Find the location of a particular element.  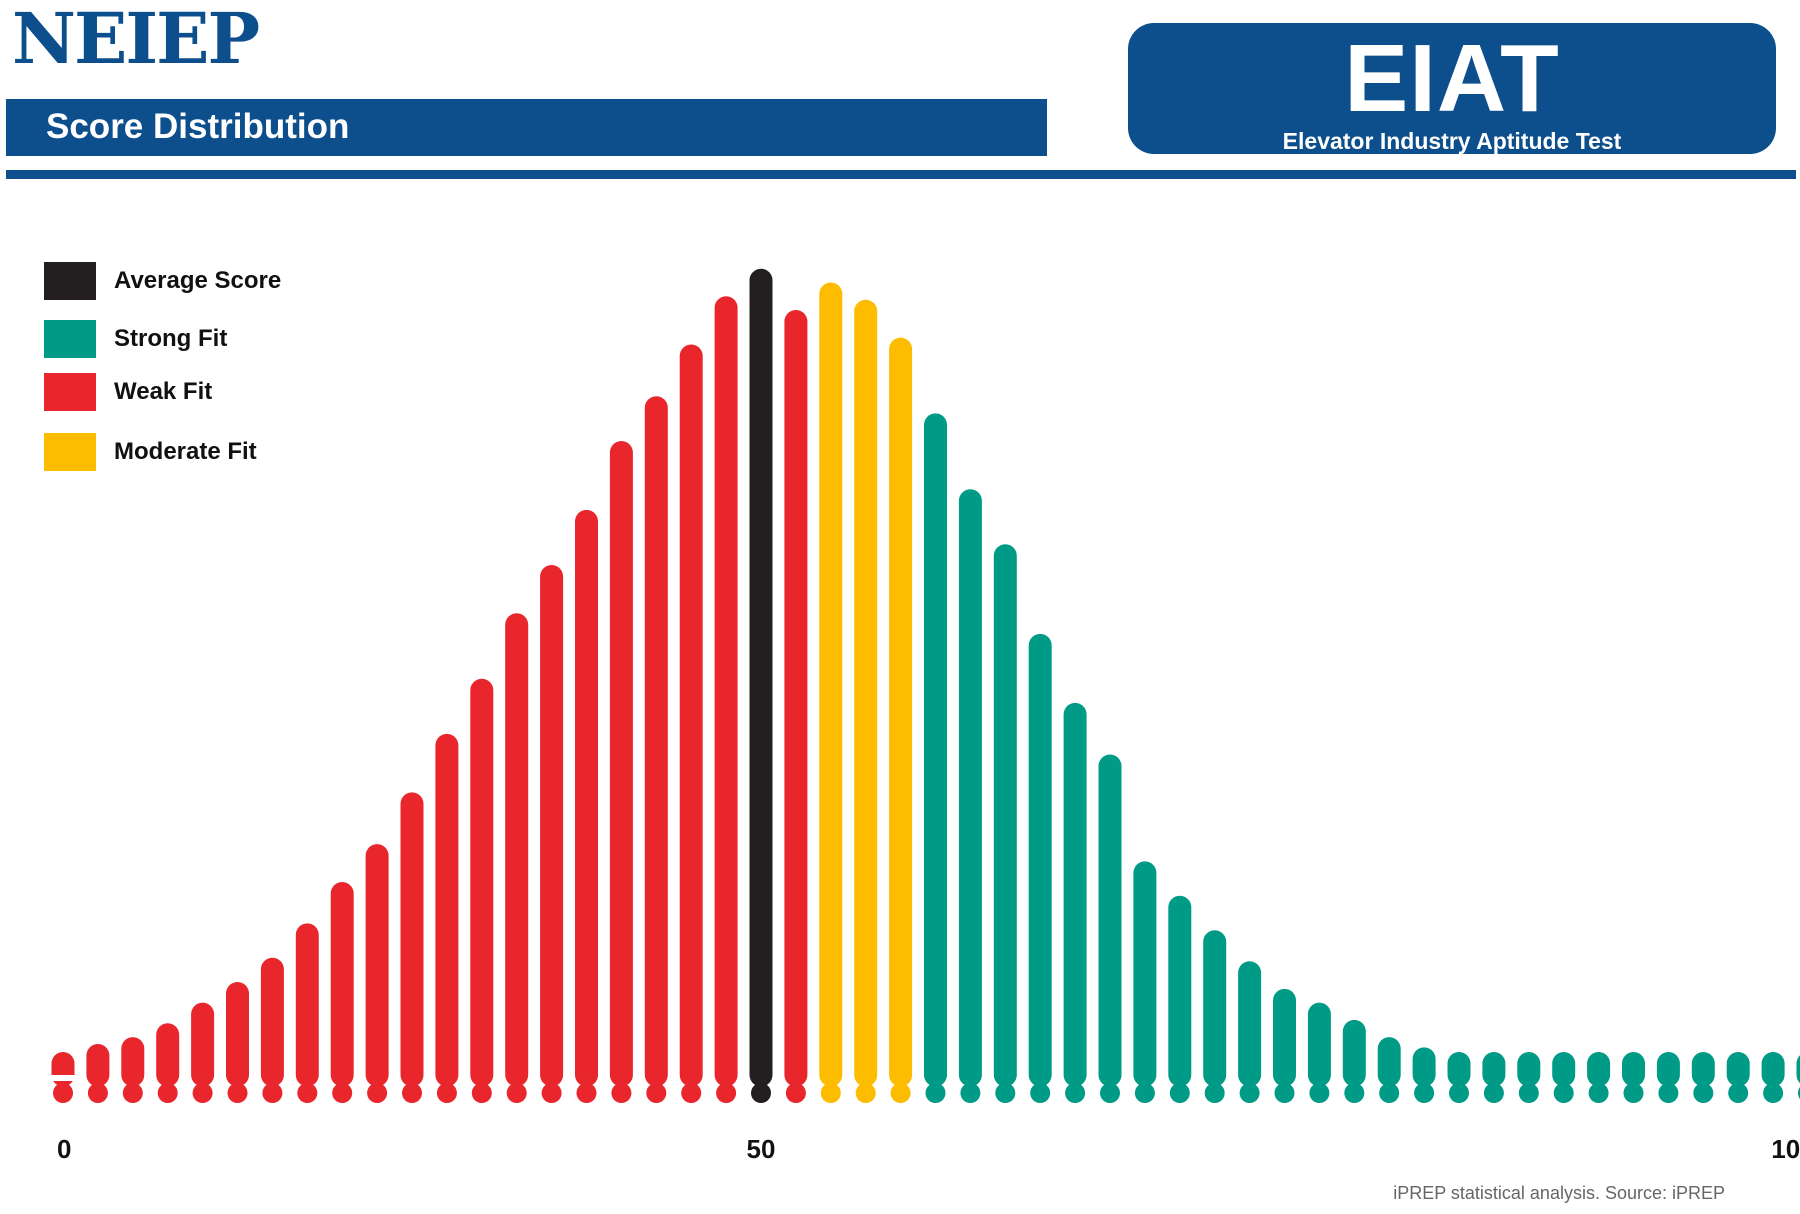

legend-item-strong: Strong Fit is located at coordinates (244, 340).